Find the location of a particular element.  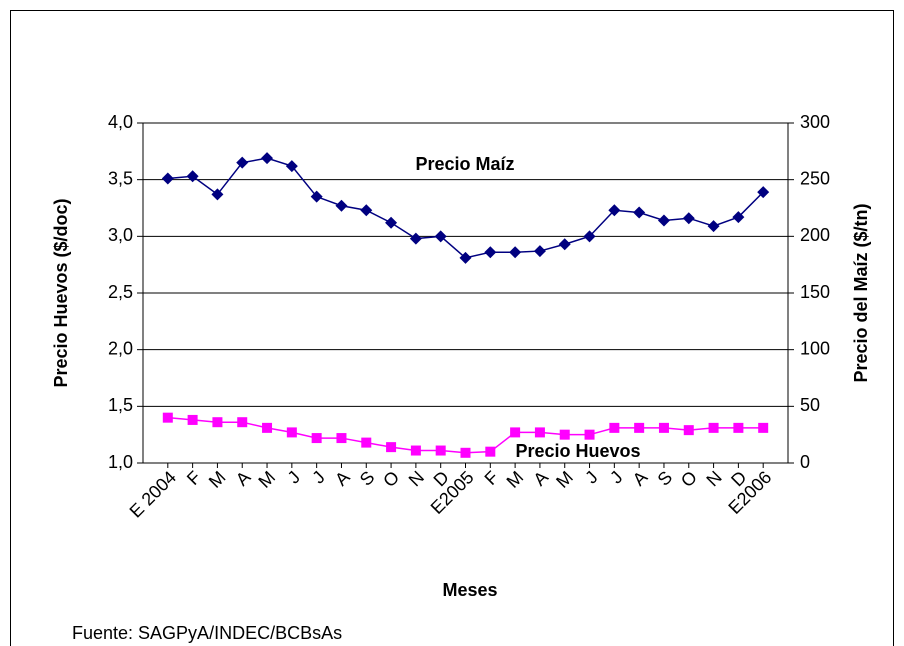

x-tick-label: E 2004 is located at coordinates (153, 494).